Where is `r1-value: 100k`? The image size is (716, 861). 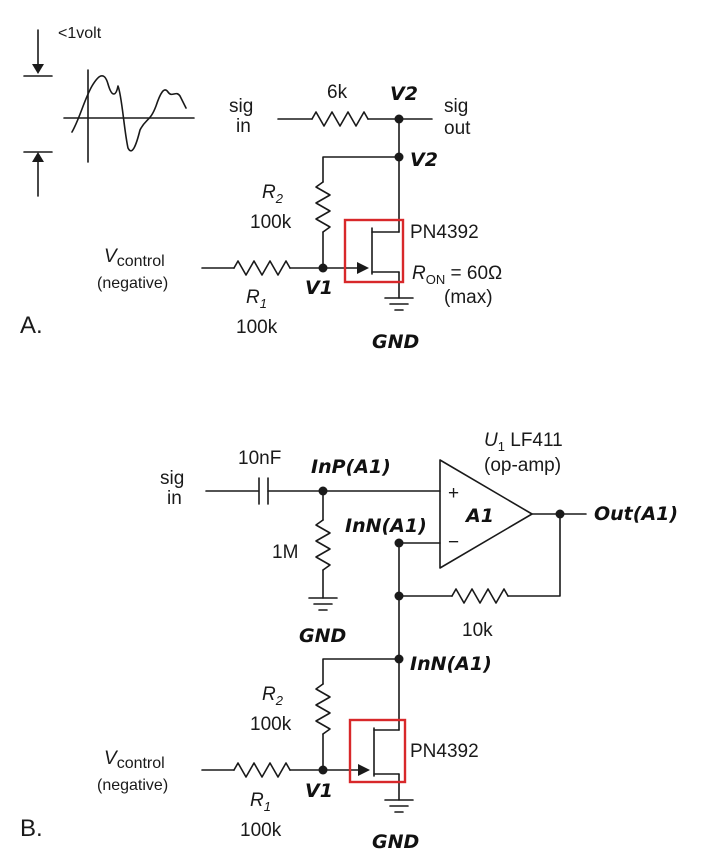 r1-value: 100k is located at coordinates (257, 327).